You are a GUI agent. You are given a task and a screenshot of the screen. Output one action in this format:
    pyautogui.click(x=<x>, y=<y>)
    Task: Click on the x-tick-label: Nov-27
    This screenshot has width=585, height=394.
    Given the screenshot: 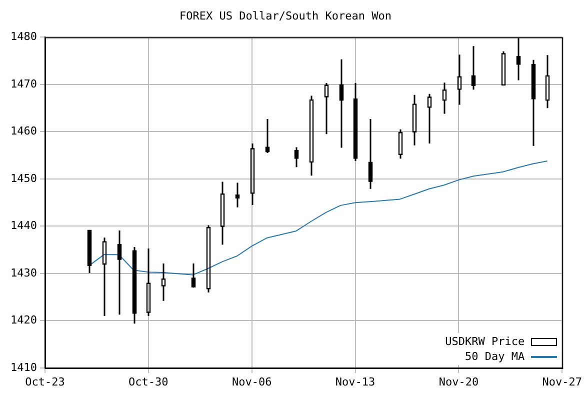 What is the action you would take?
    pyautogui.click(x=562, y=381)
    